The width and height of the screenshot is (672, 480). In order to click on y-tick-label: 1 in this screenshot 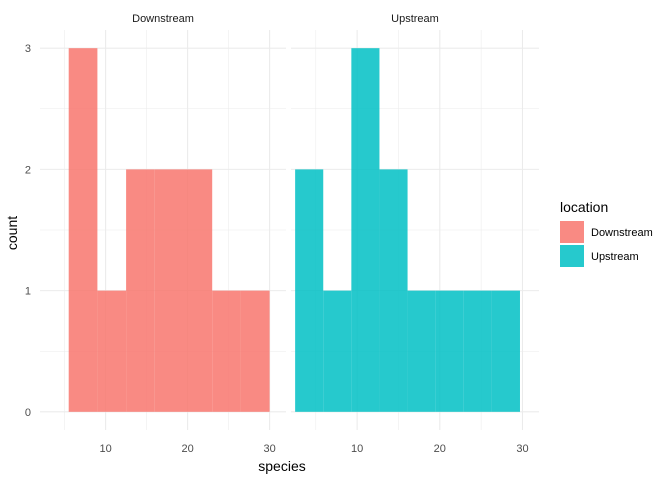, I will do `click(28, 292)`.